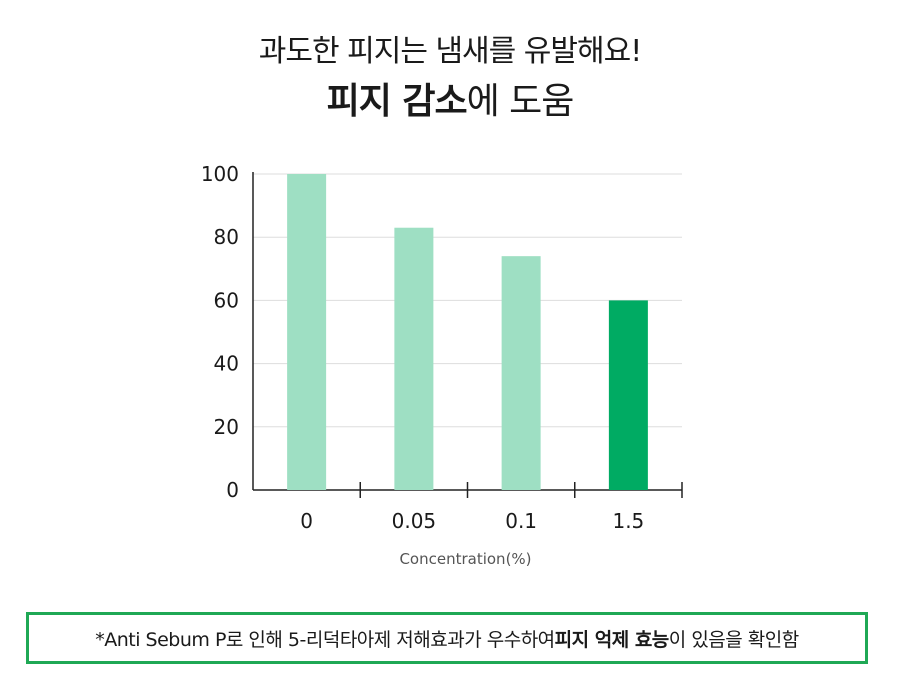 The width and height of the screenshot is (900, 700). I want to click on y-tick-label: 60, so click(226, 300).